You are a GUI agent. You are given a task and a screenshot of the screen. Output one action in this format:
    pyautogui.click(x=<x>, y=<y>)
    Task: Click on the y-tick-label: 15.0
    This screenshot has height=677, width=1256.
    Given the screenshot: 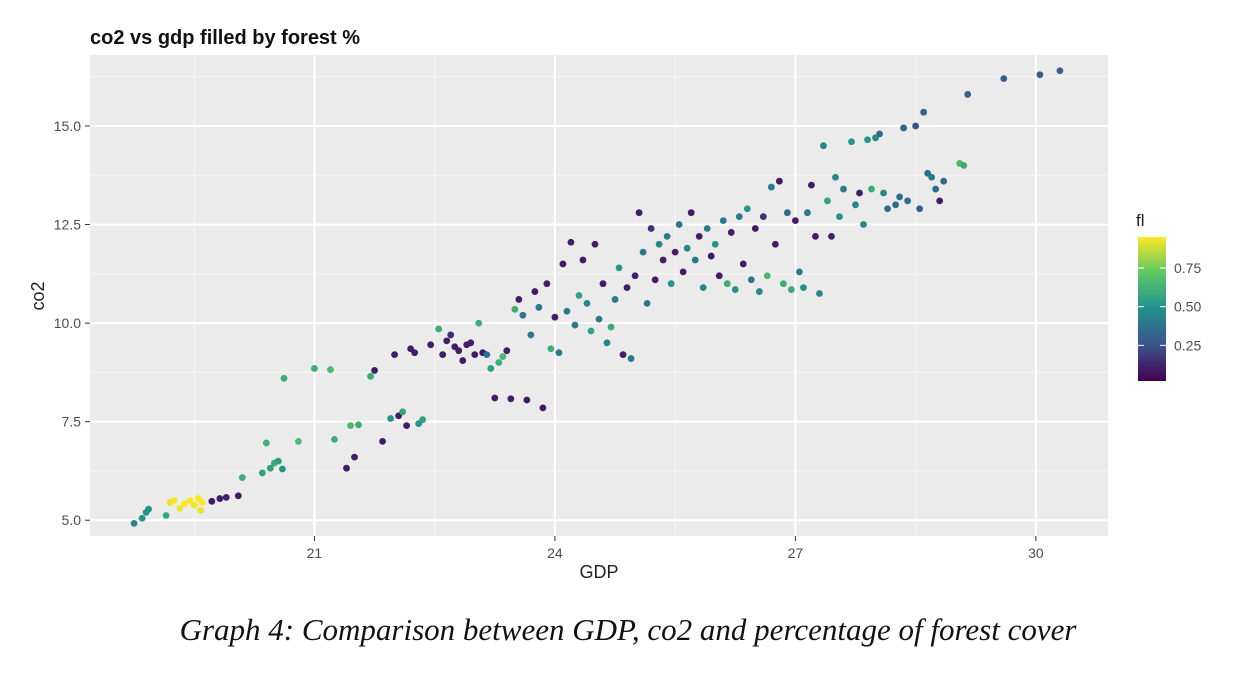 What is the action you would take?
    pyautogui.click(x=67, y=126)
    